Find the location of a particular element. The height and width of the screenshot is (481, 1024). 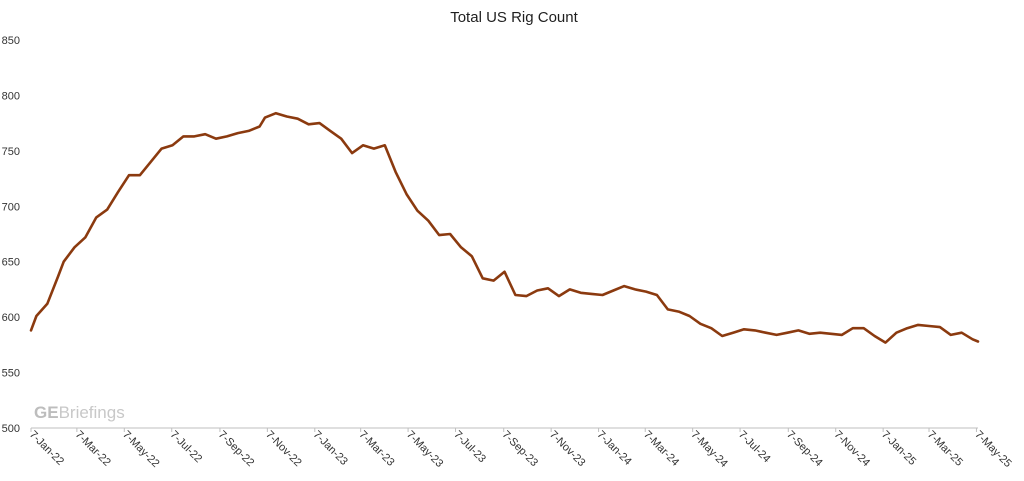

y-axis: 850 800 750 700 650 600 550 500 is located at coordinates (11, 235).